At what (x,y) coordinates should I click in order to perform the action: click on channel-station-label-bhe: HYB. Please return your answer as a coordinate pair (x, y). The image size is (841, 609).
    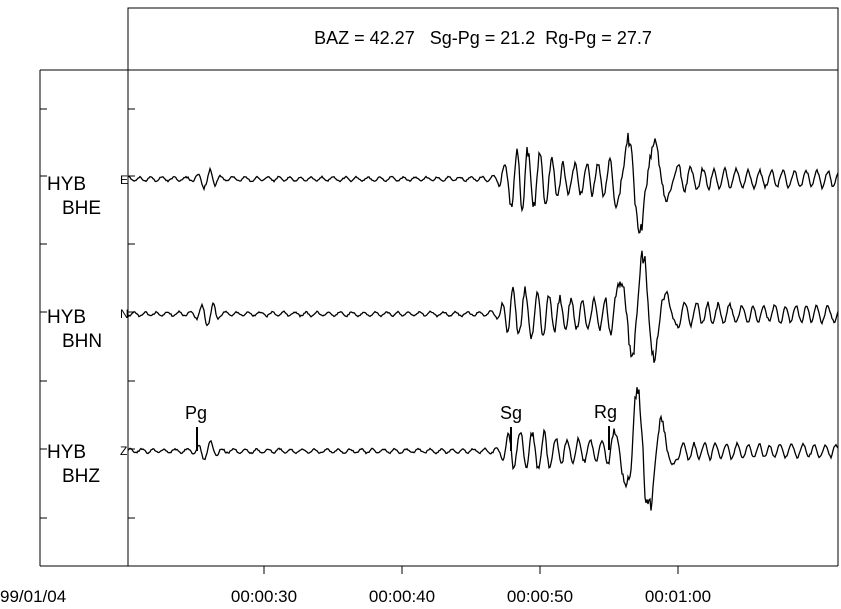
    Looking at the image, I should click on (66, 184).